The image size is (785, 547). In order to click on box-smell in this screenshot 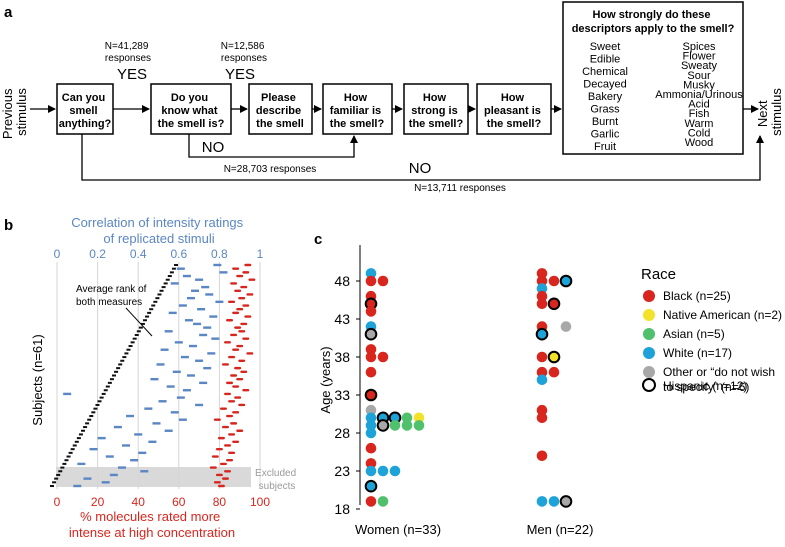, I will do `click(85, 109)`.